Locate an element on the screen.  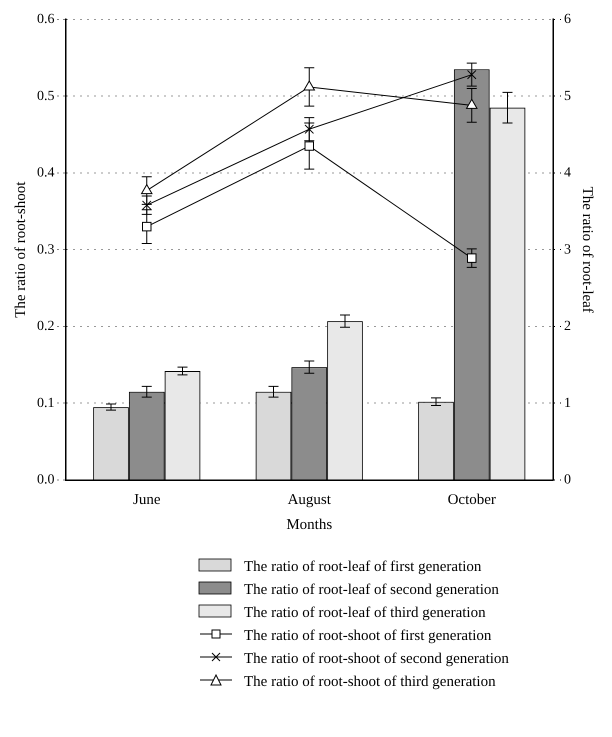
y2-tick-label: 4 is located at coordinates (567, 173).